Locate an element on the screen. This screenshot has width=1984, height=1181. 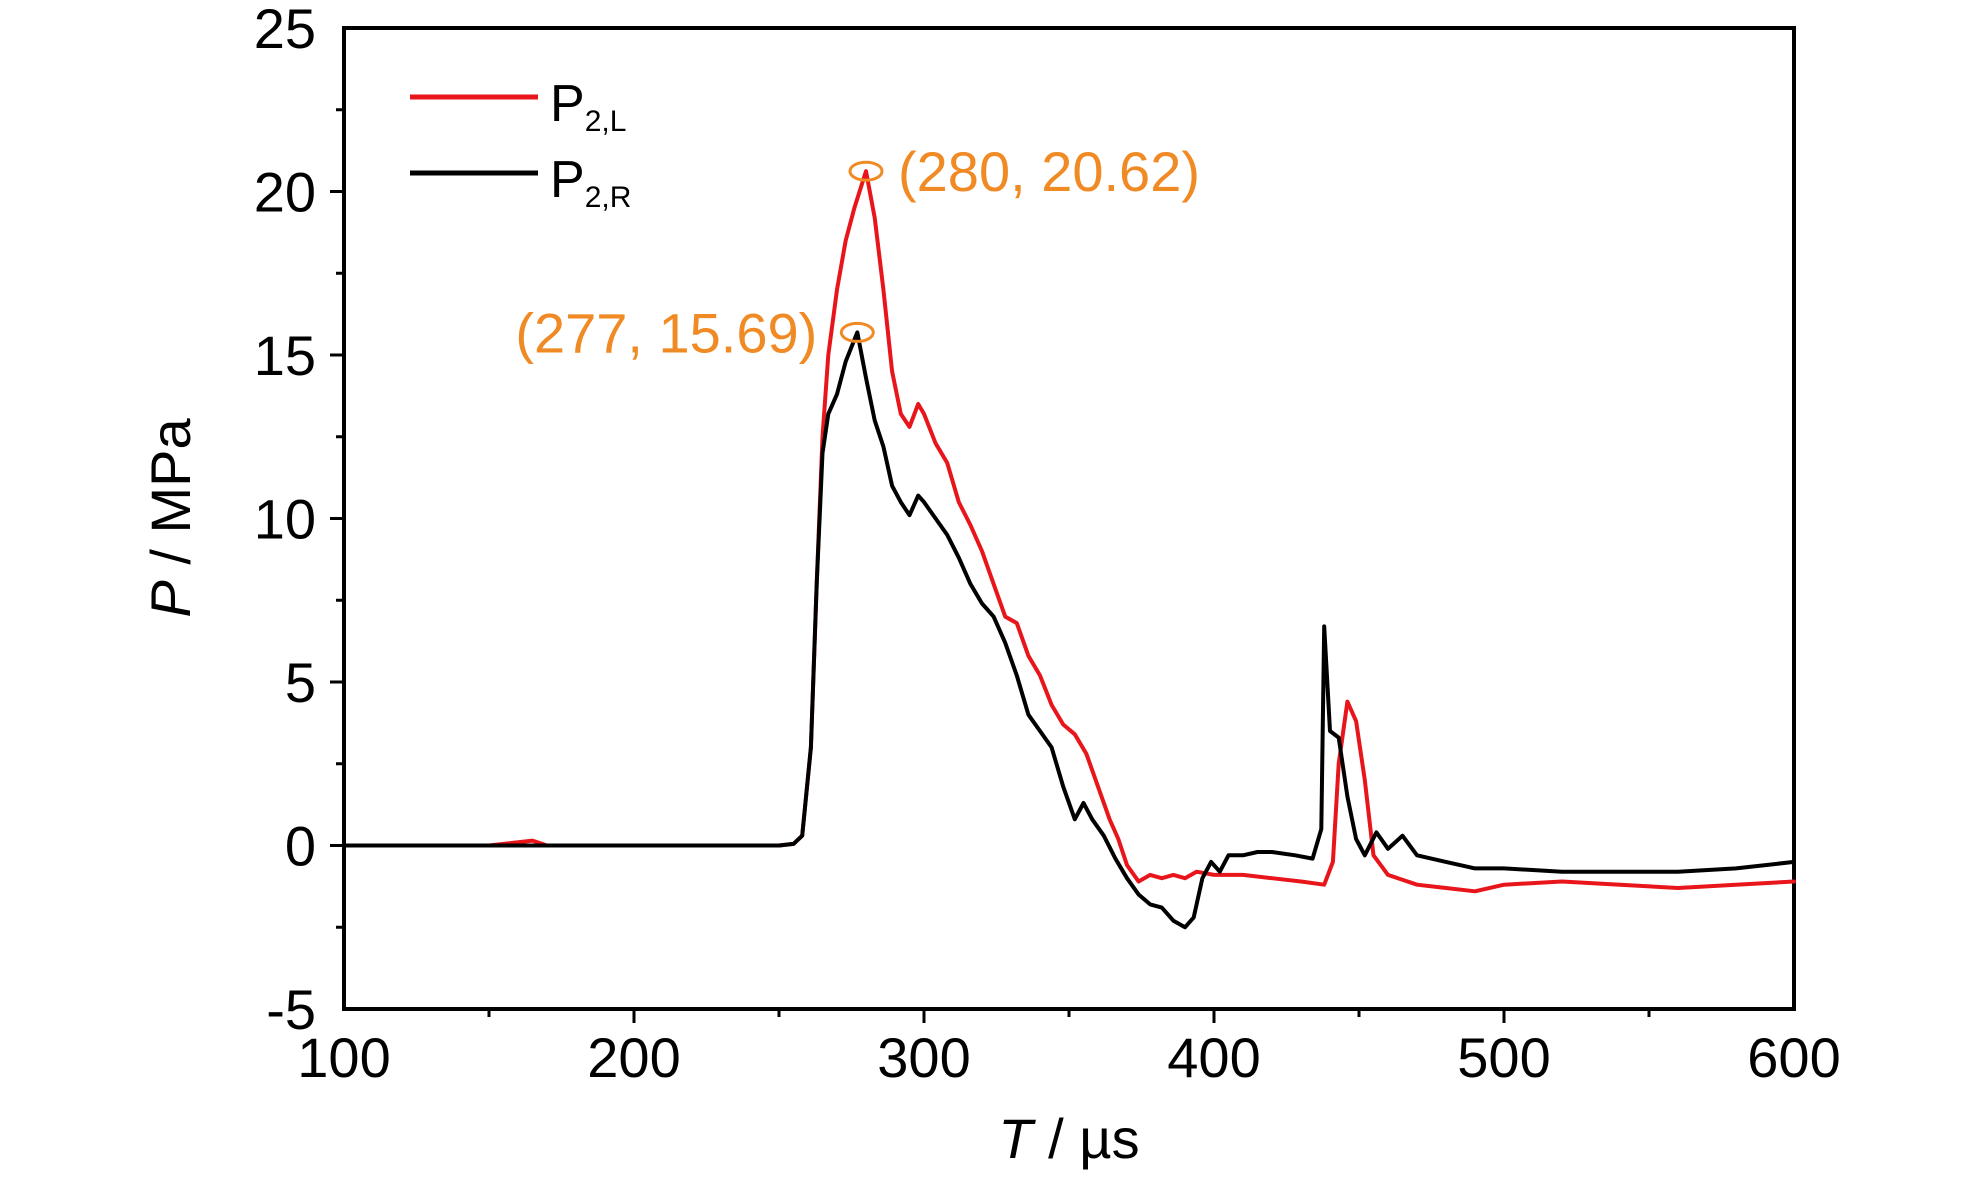
x-axis-title: T / µs is located at coordinates (1068, 1138).